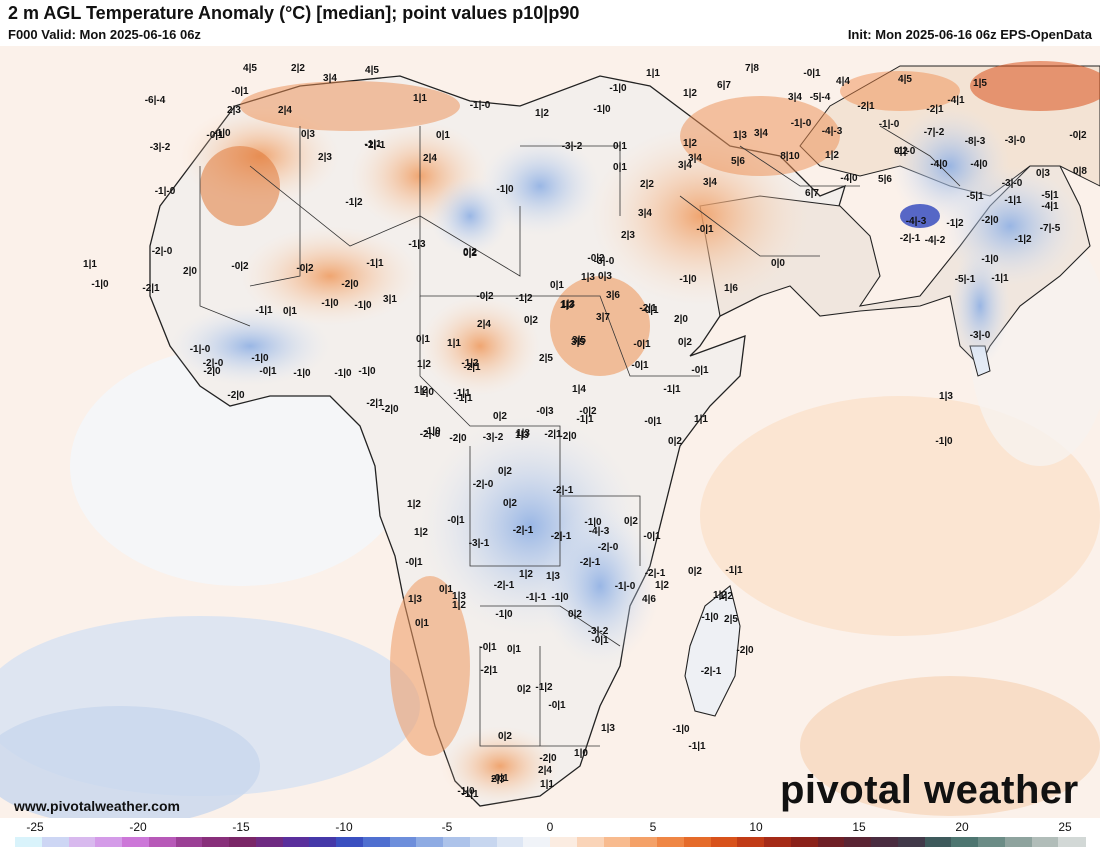 The image size is (1100, 850). Describe the element at coordinates (97, 806) in the screenshot. I see `website-label: www.pivotalweather.com` at that location.